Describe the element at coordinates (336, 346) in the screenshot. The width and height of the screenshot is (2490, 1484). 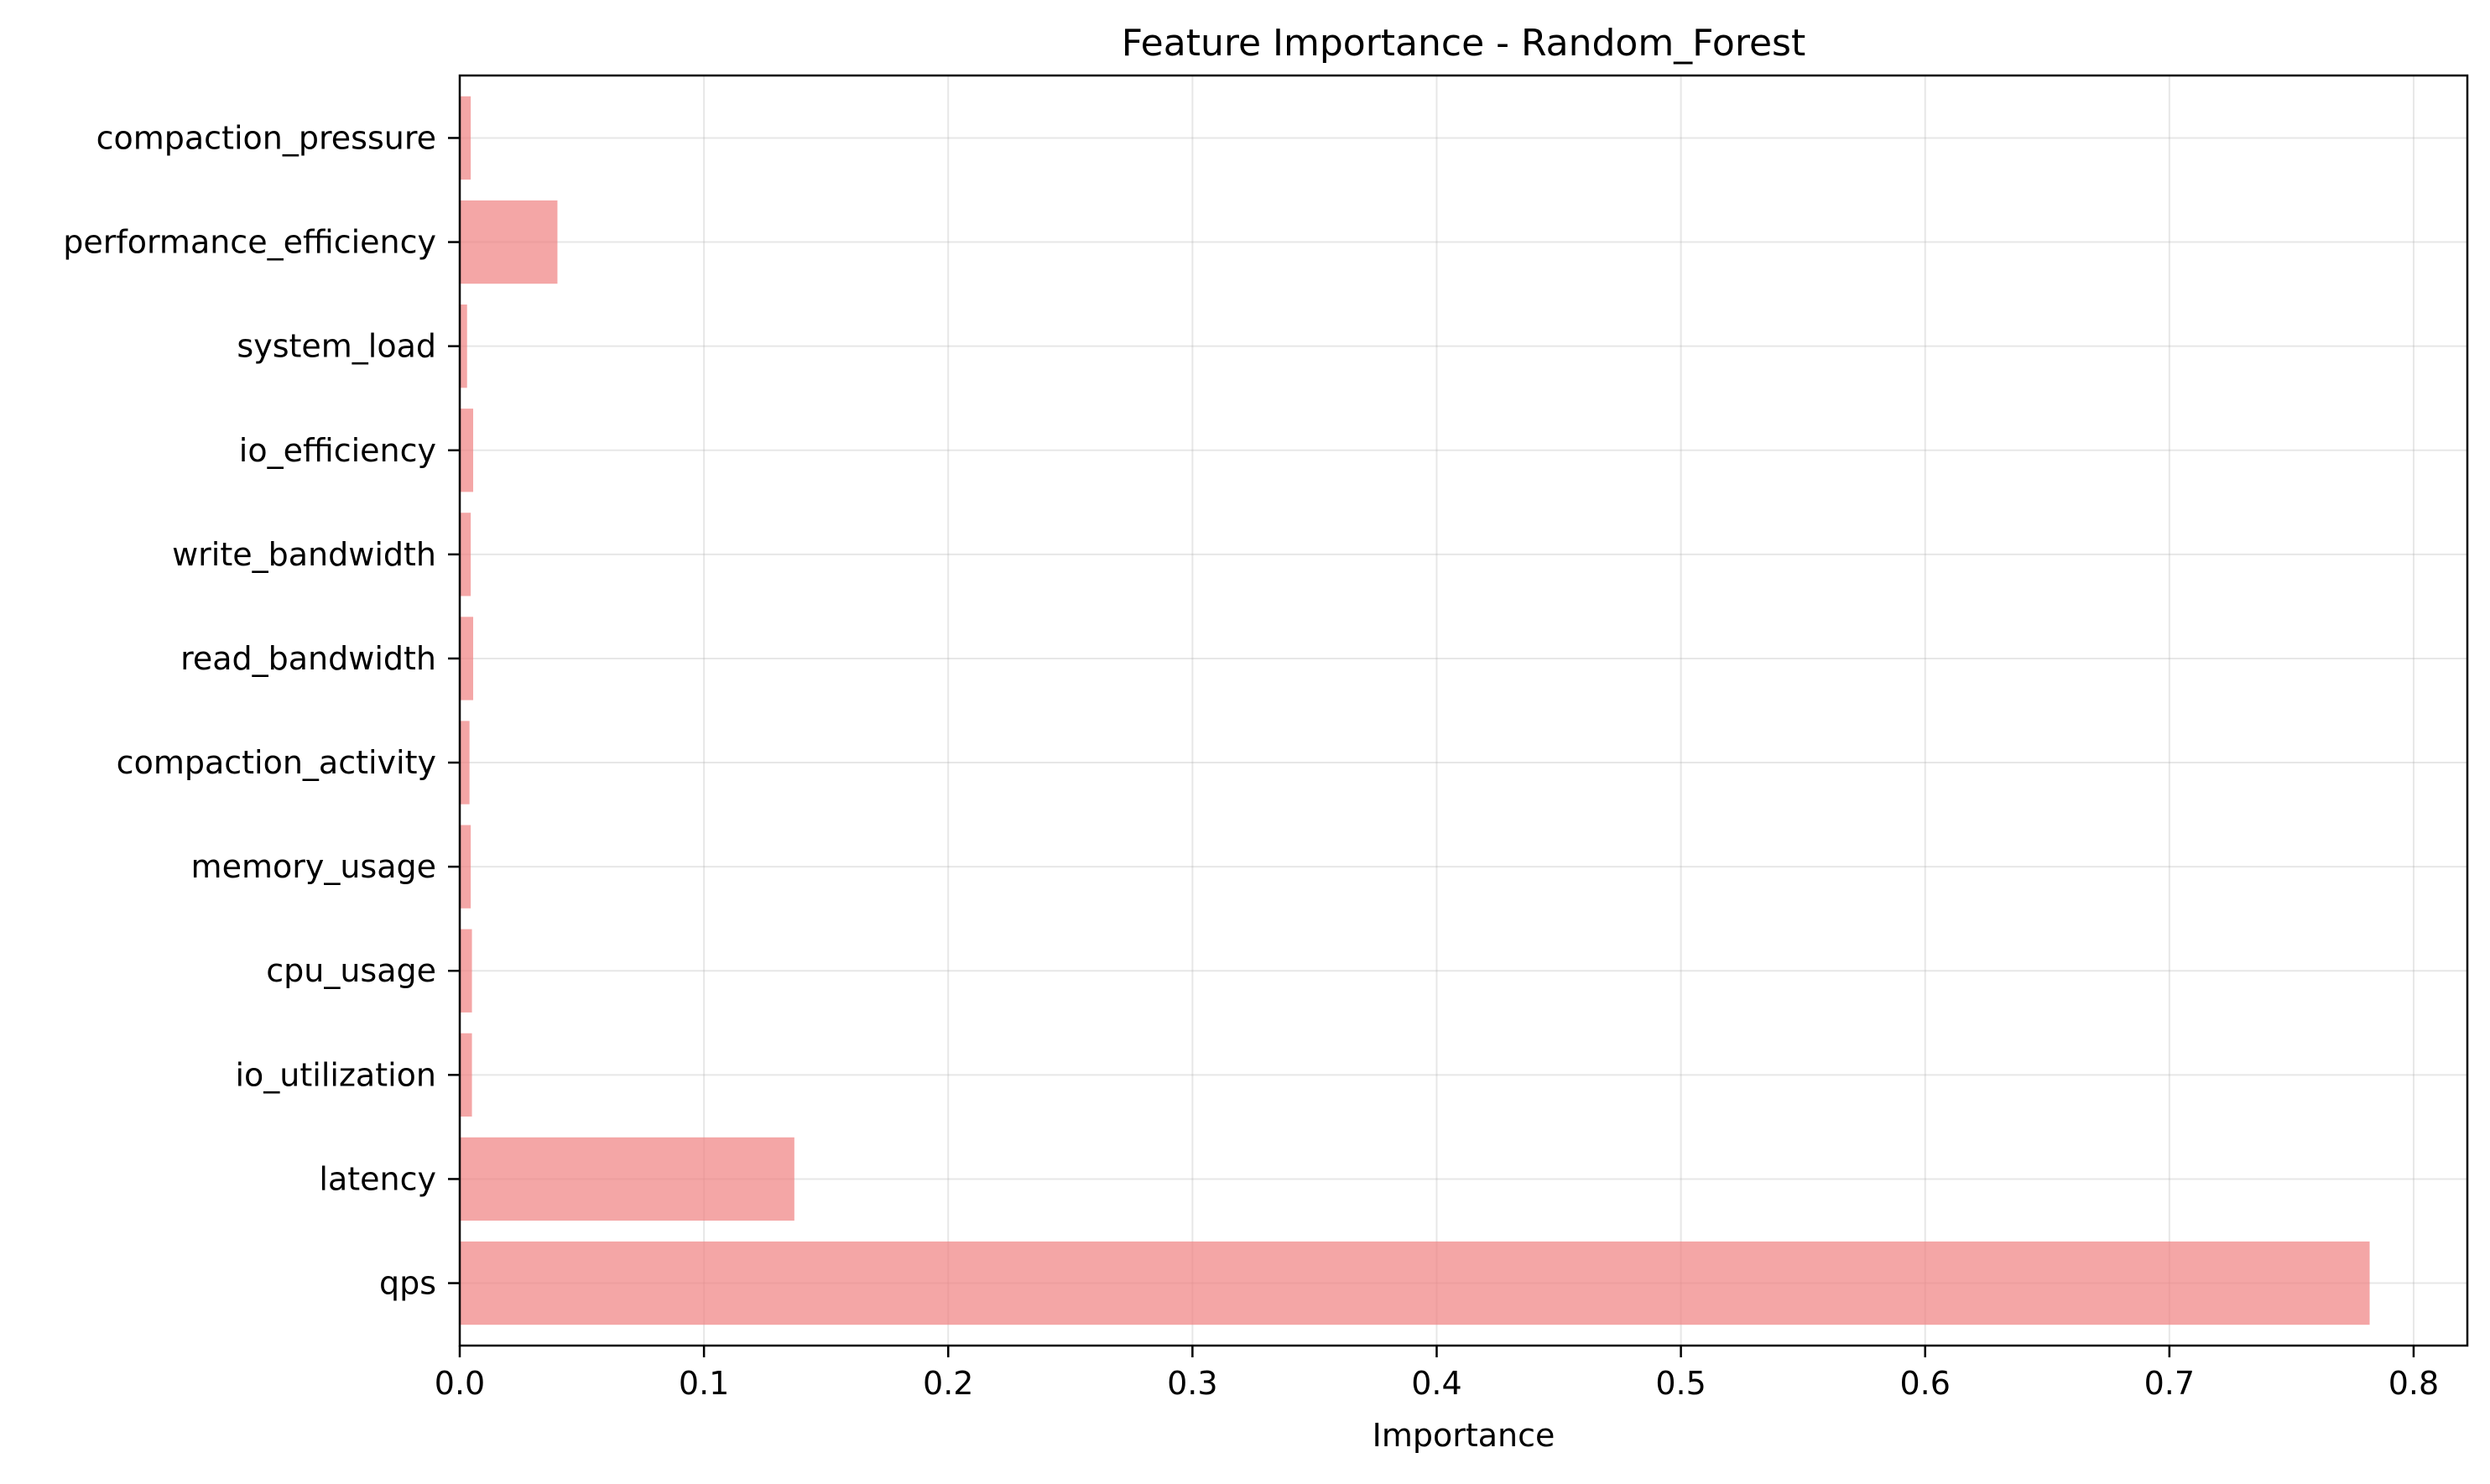
I see `y-tick-label-system-load: system_load` at that location.